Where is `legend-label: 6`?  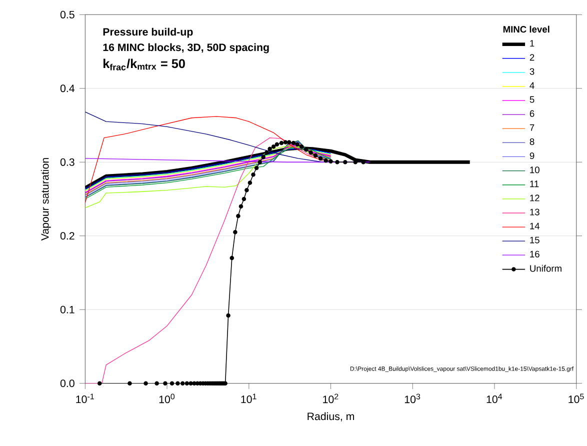 legend-label: 6 is located at coordinates (532, 113).